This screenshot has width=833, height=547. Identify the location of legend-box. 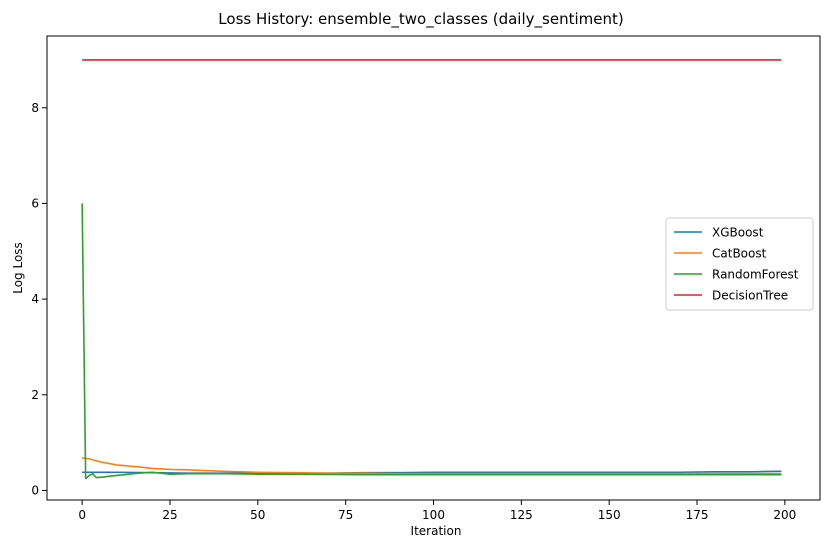
(739, 264).